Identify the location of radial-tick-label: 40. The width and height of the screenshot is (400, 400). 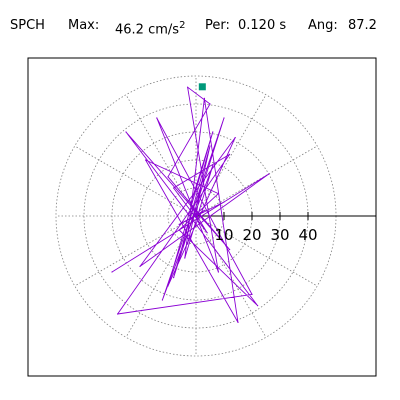
(307, 235).